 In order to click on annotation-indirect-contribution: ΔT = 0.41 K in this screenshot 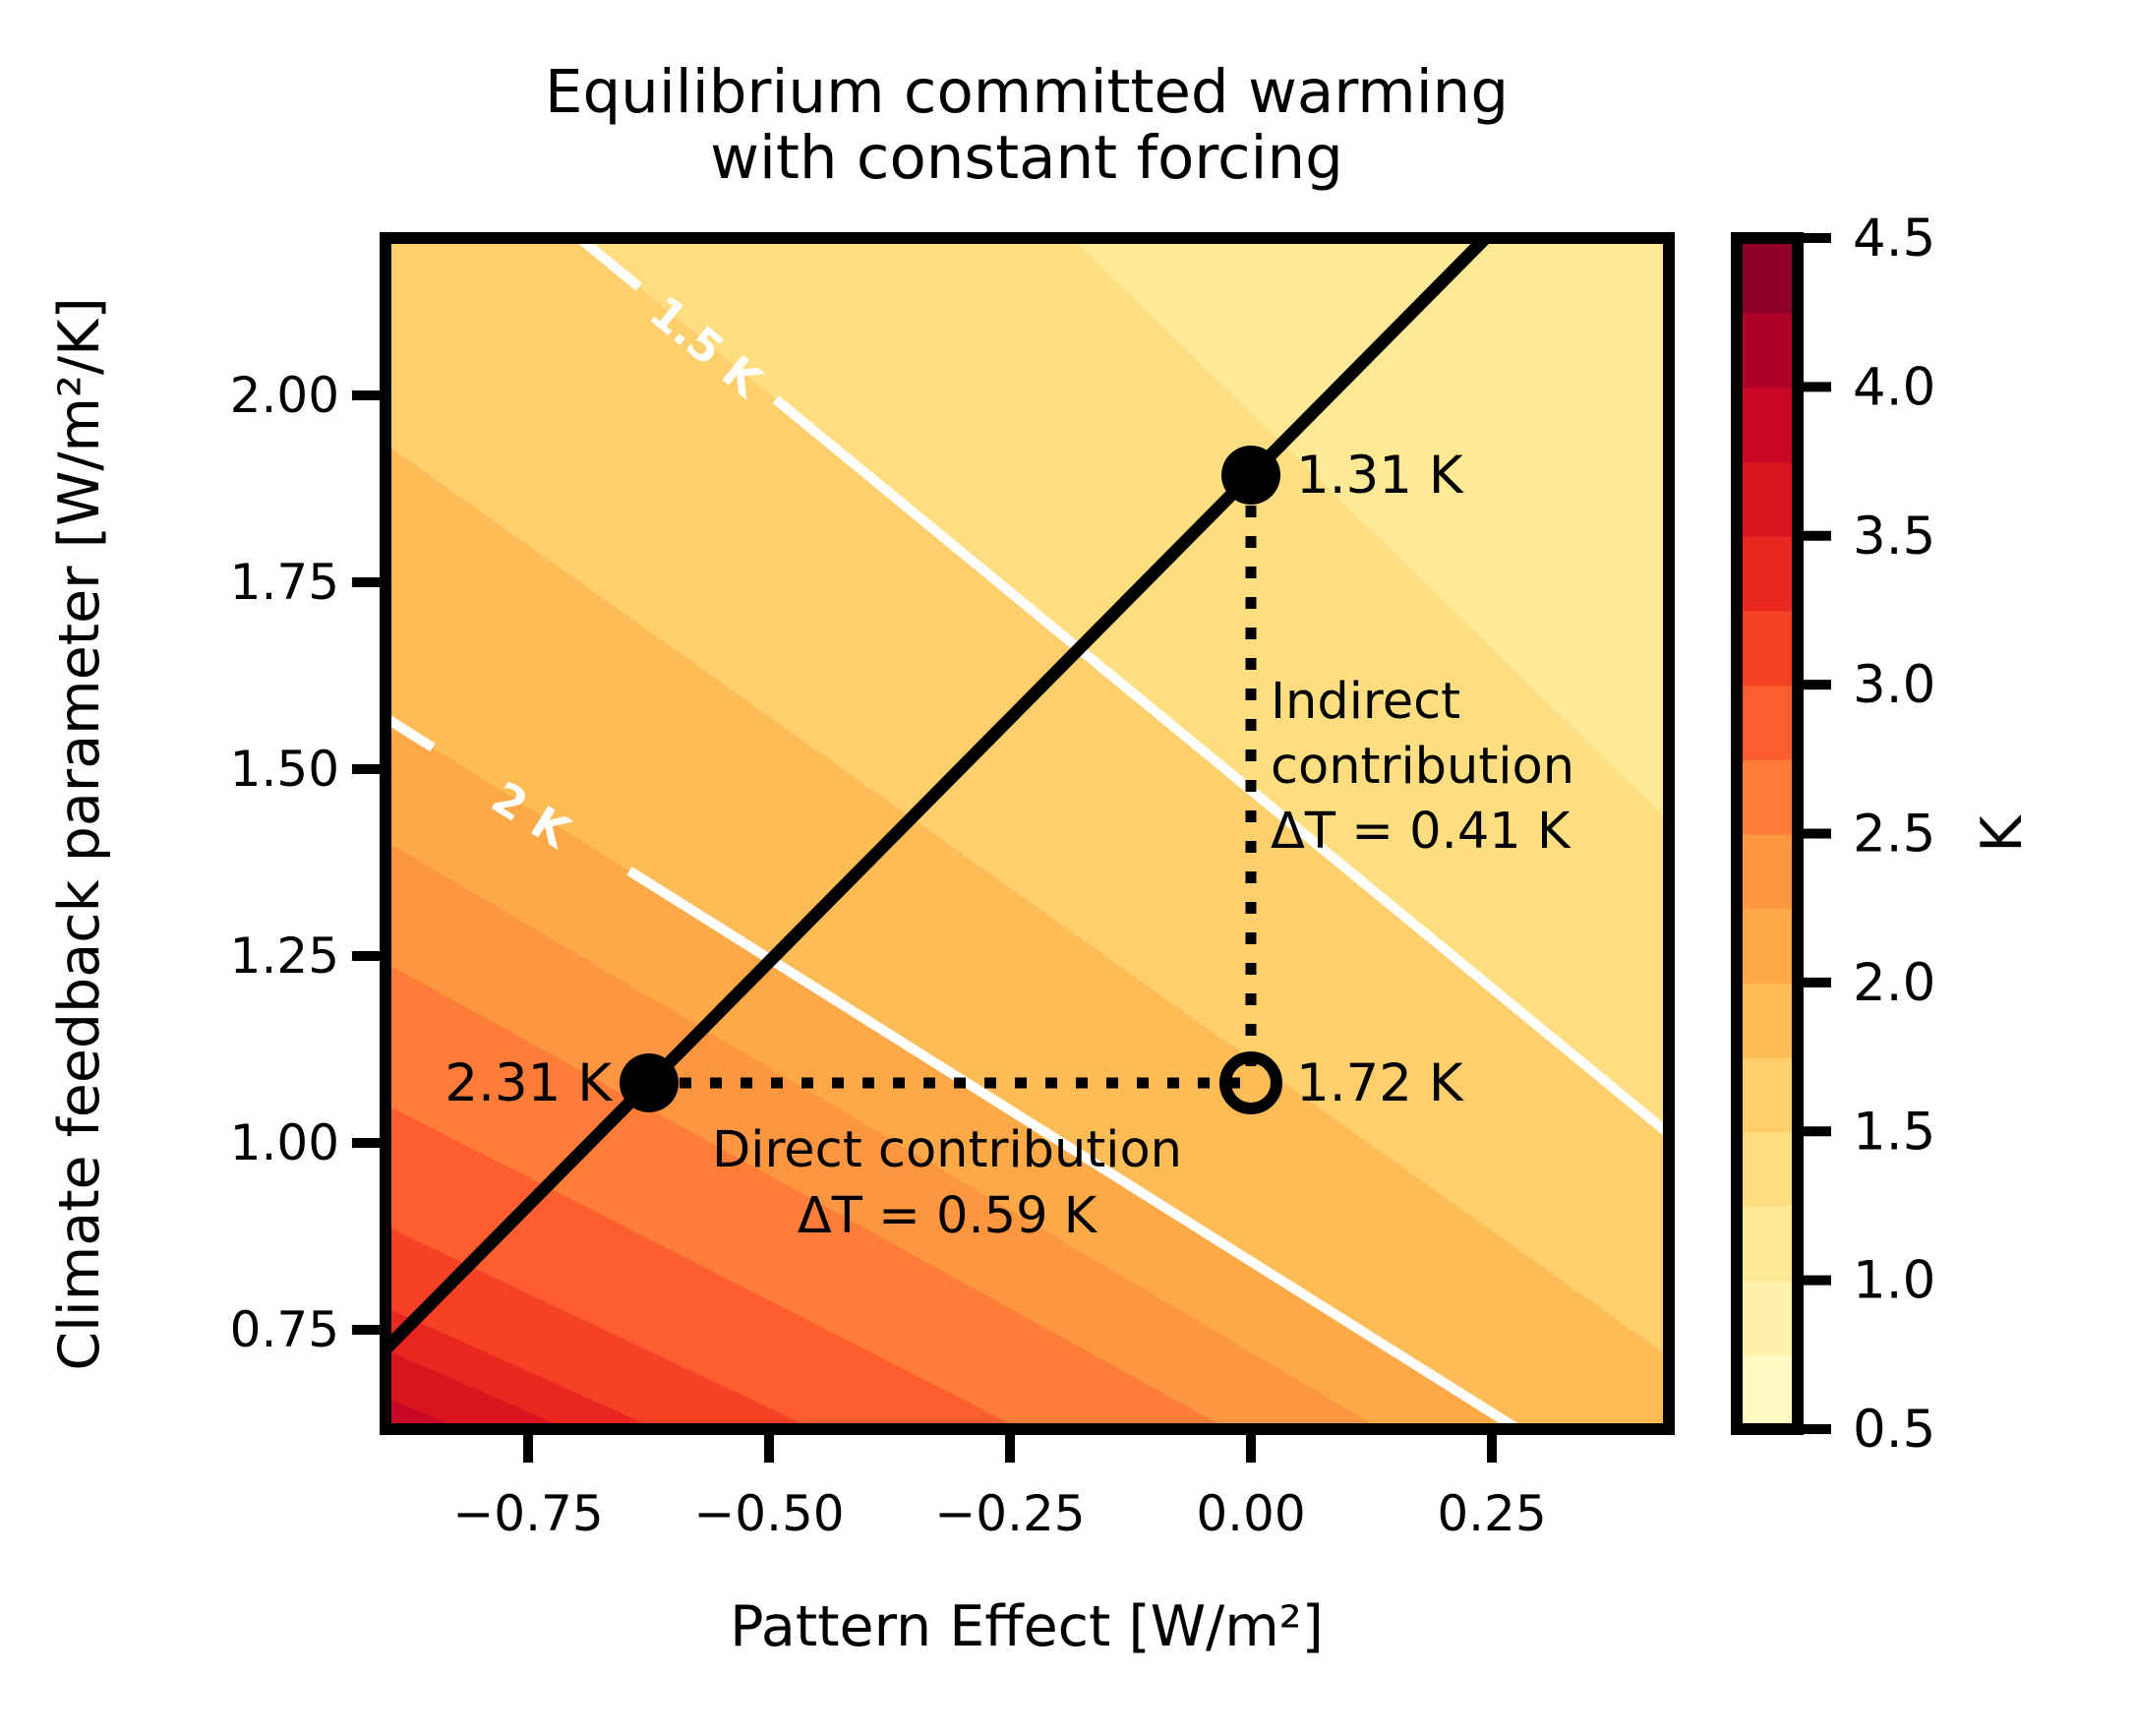, I will do `click(1422, 832)`.